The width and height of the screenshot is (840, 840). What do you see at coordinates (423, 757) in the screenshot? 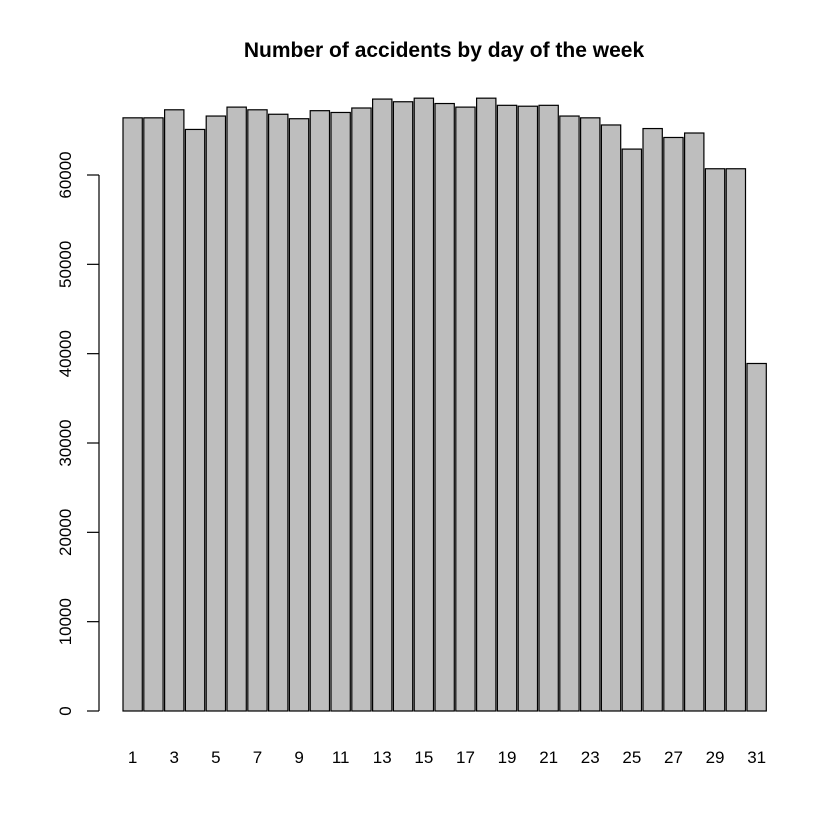
I see `x-tick-label-15: 15` at bounding box center [423, 757].